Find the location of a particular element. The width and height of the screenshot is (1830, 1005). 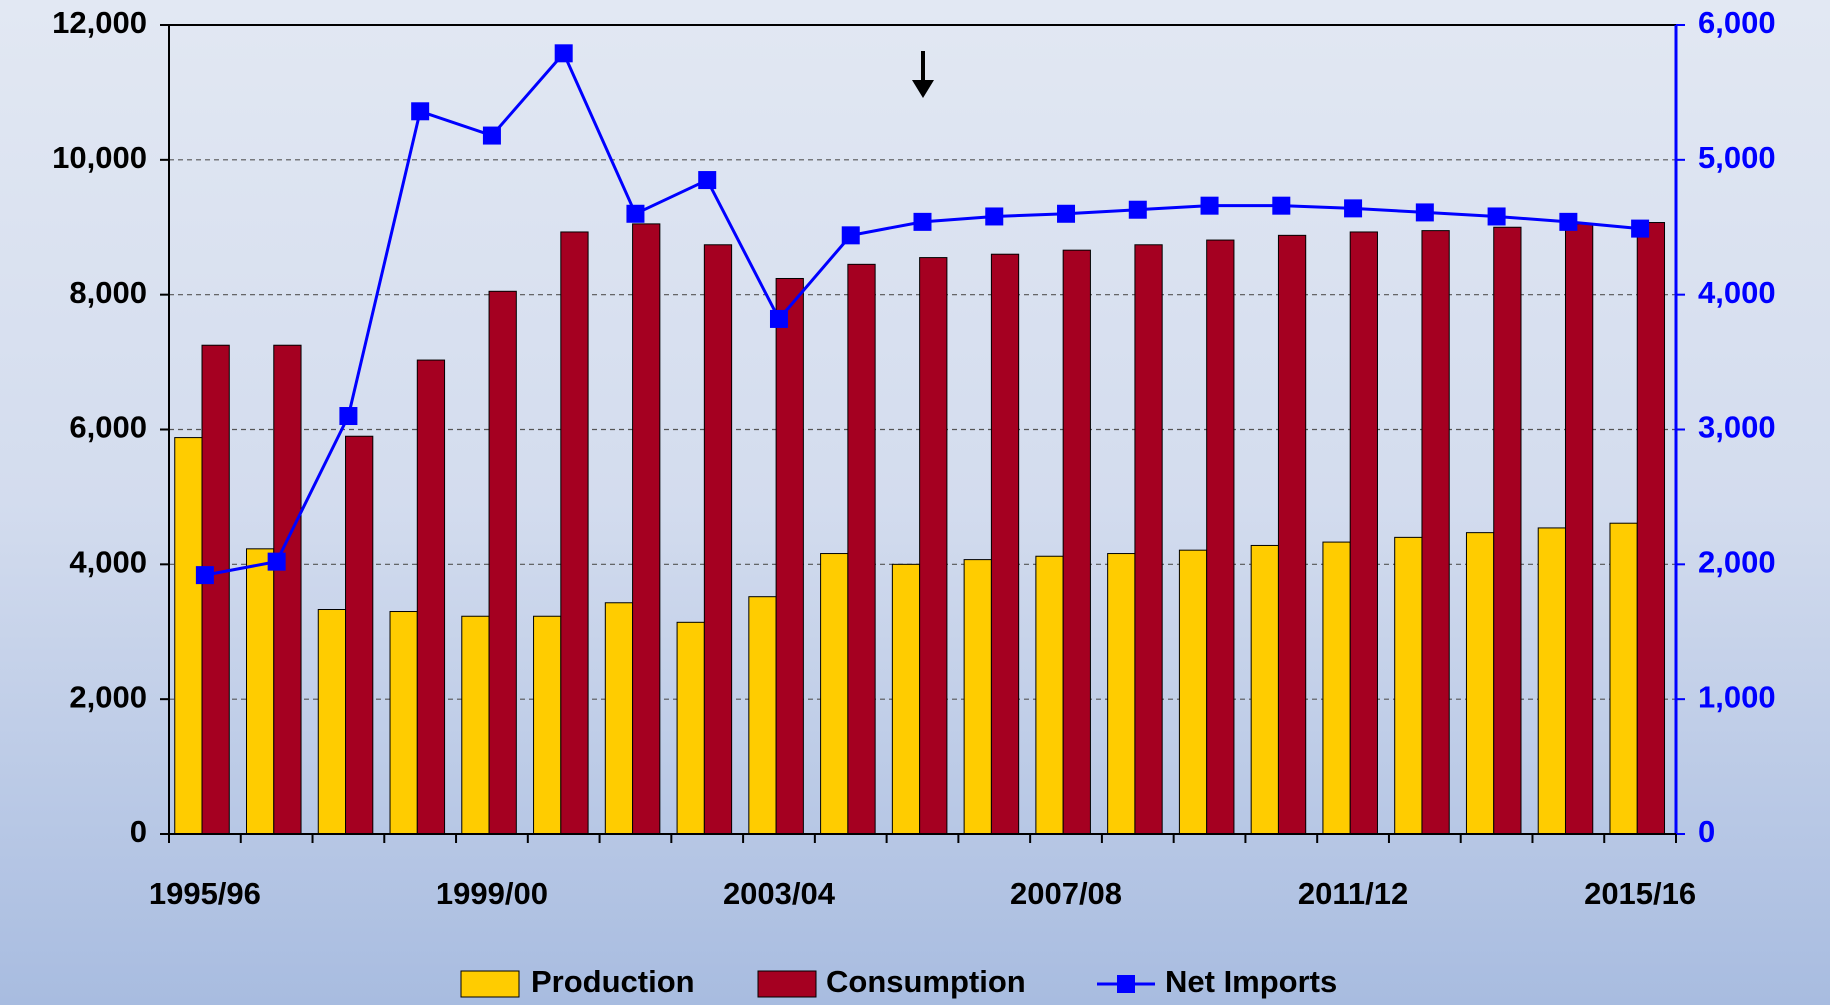

y-tick-label: 4,000 is located at coordinates (108, 562).